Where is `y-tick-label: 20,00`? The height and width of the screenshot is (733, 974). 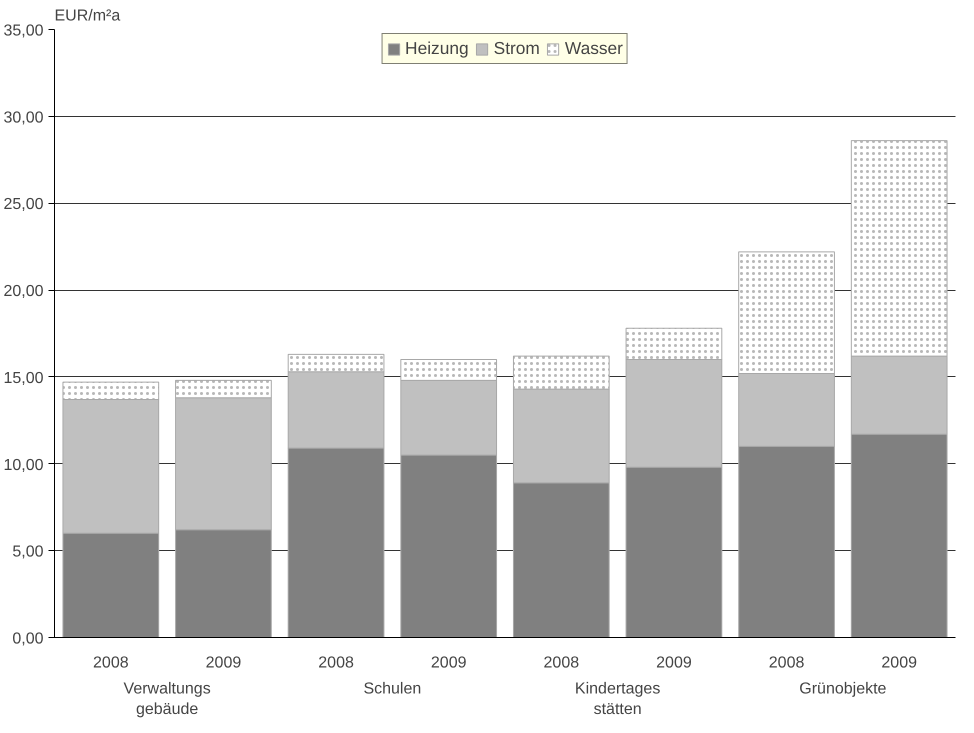 y-tick-label: 20,00 is located at coordinates (23, 291).